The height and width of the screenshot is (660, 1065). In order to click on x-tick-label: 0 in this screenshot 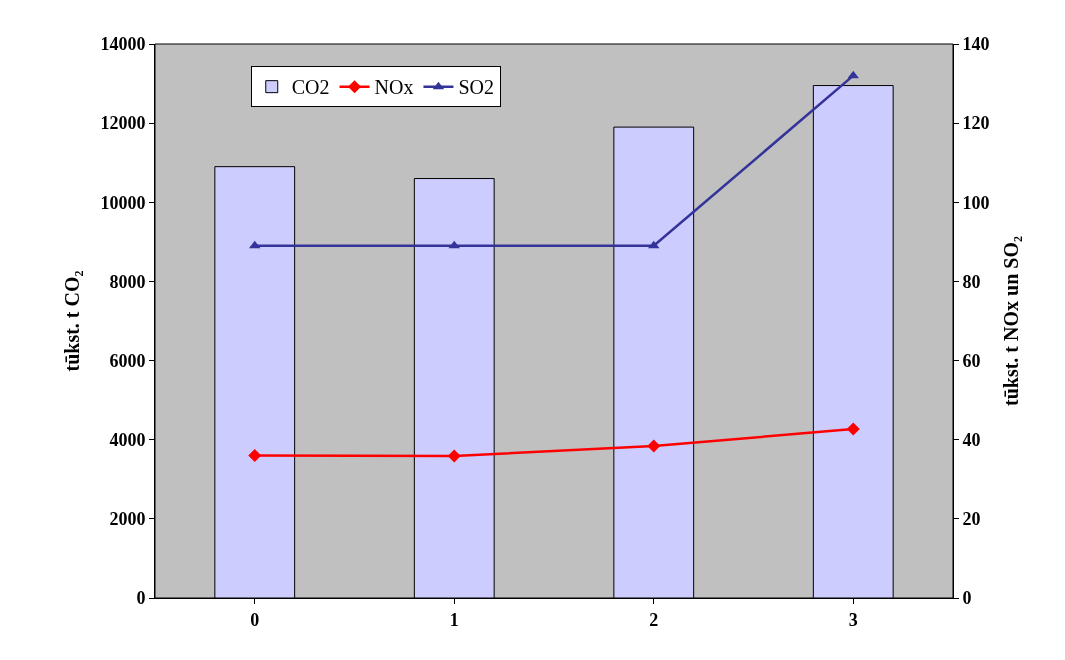, I will do `click(255, 619)`.